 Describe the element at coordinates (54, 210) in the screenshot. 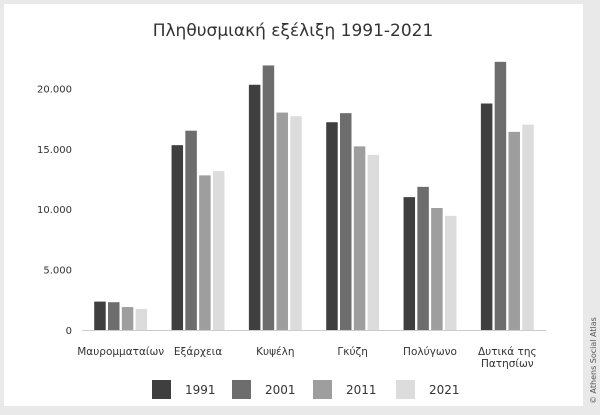

I see `y-tick-label: 10.000` at that location.